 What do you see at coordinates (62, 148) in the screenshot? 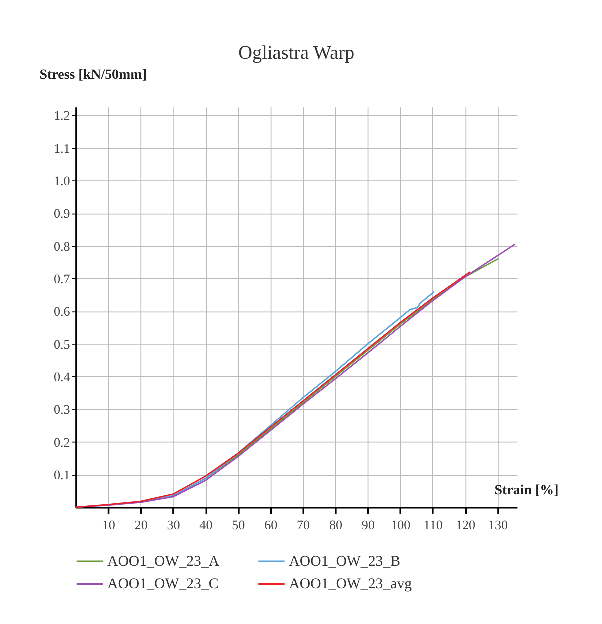
I see `y-tick-label: 1.1` at bounding box center [62, 148].